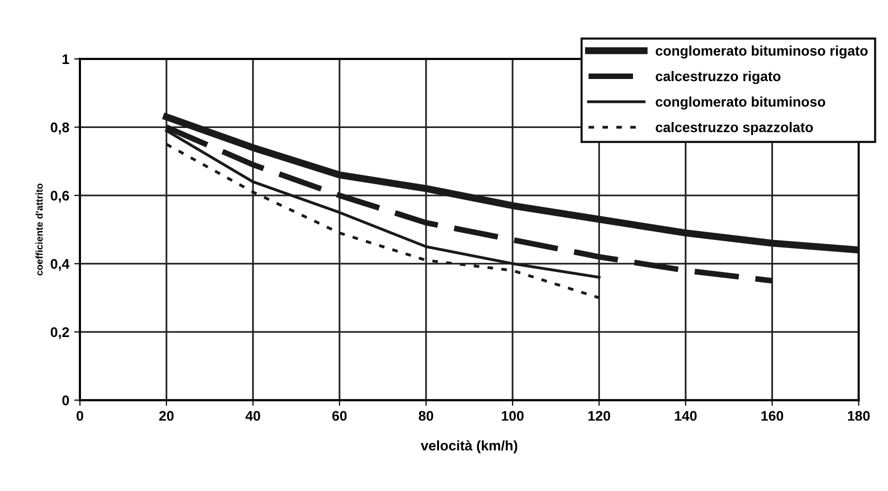 This screenshot has width=888, height=491. Describe the element at coordinates (859, 415) in the screenshot. I see `x-tick-label: 180` at that location.